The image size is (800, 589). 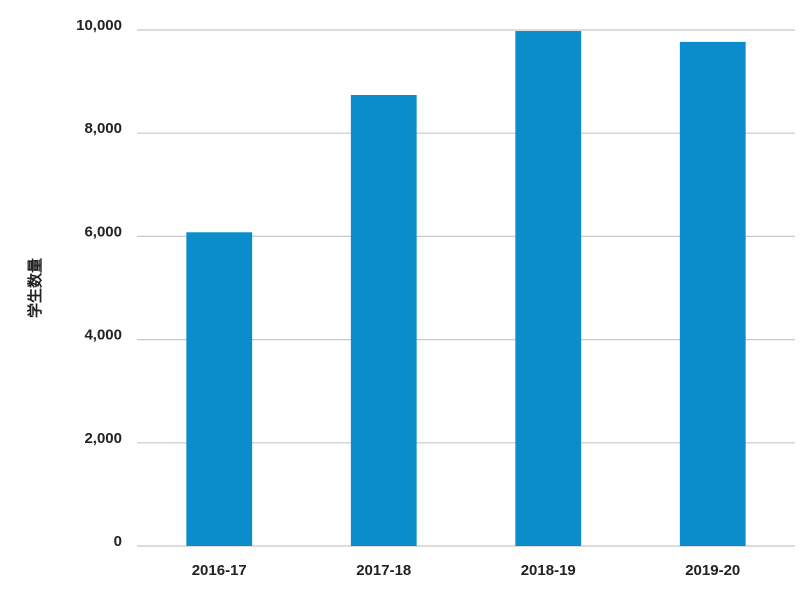 I want to click on x-tick-label: 2018-19, so click(x=548, y=570).